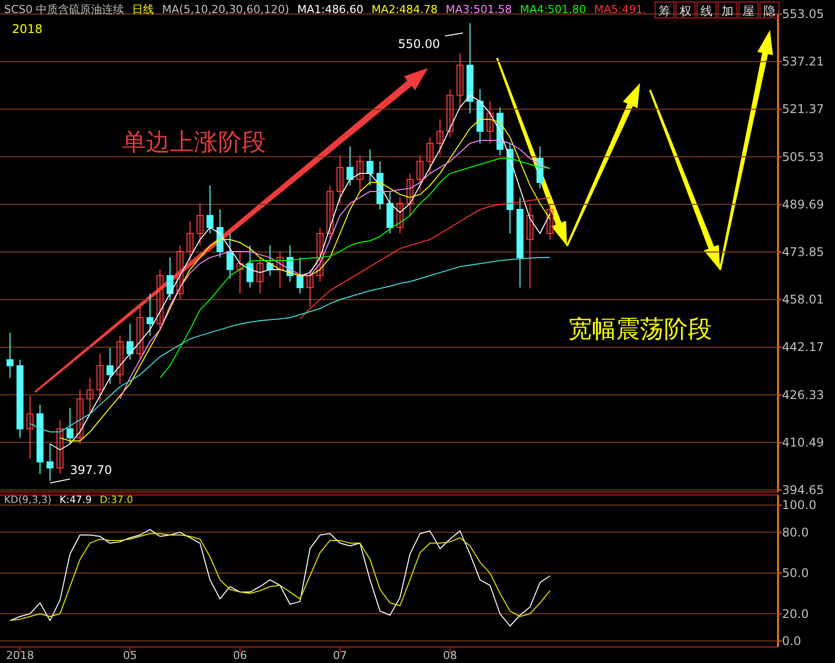 The height and width of the screenshot is (663, 835). Describe the element at coordinates (330, 9) in the screenshot. I see `text: MA1:486.60` at that location.